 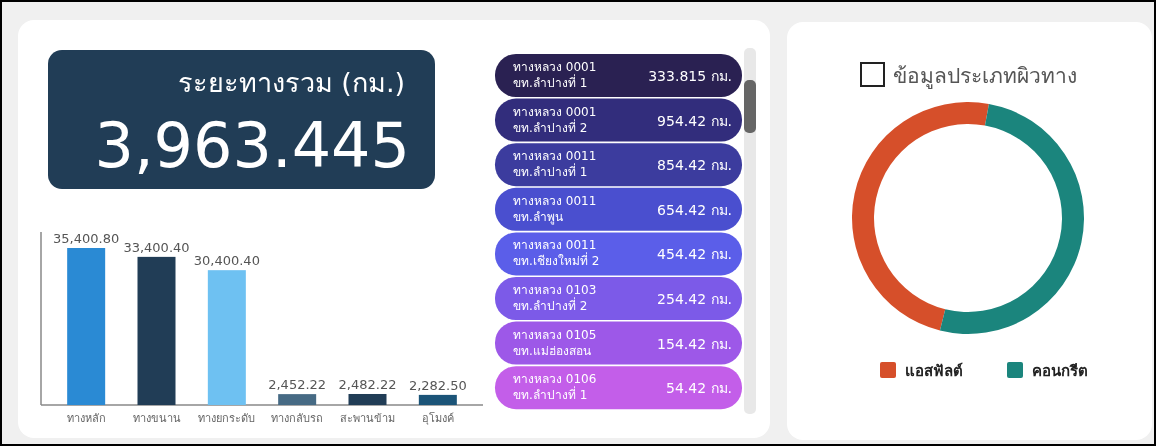 What do you see at coordinates (694, 209) in the screenshot?
I see `text: 654.42 กม.` at bounding box center [694, 209].